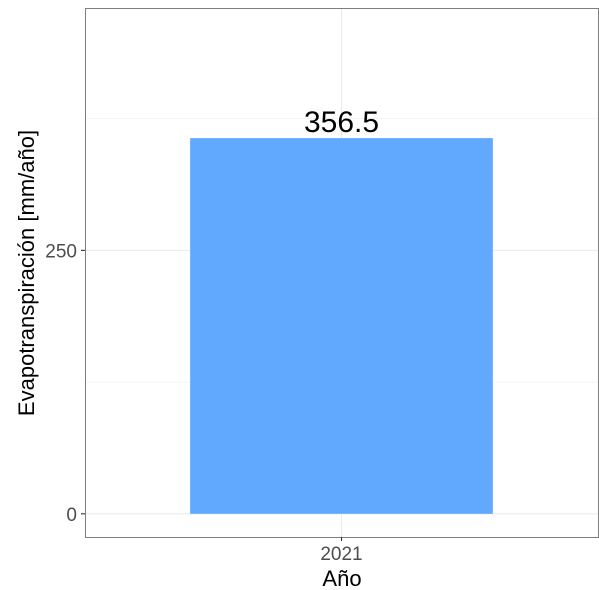 This screenshot has width=599, height=590. I want to click on x-axis-title: Año, so click(341, 578).